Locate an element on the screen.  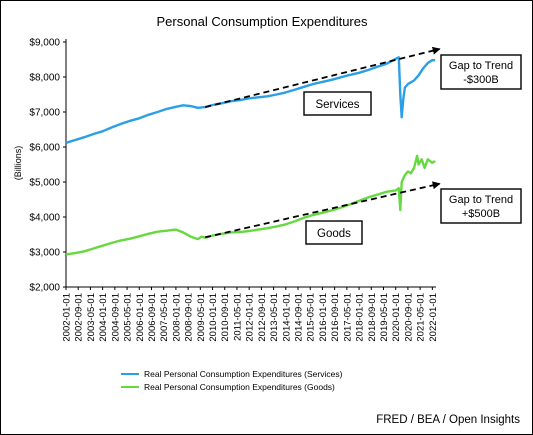
services-label: Services is located at coordinates (337, 105).